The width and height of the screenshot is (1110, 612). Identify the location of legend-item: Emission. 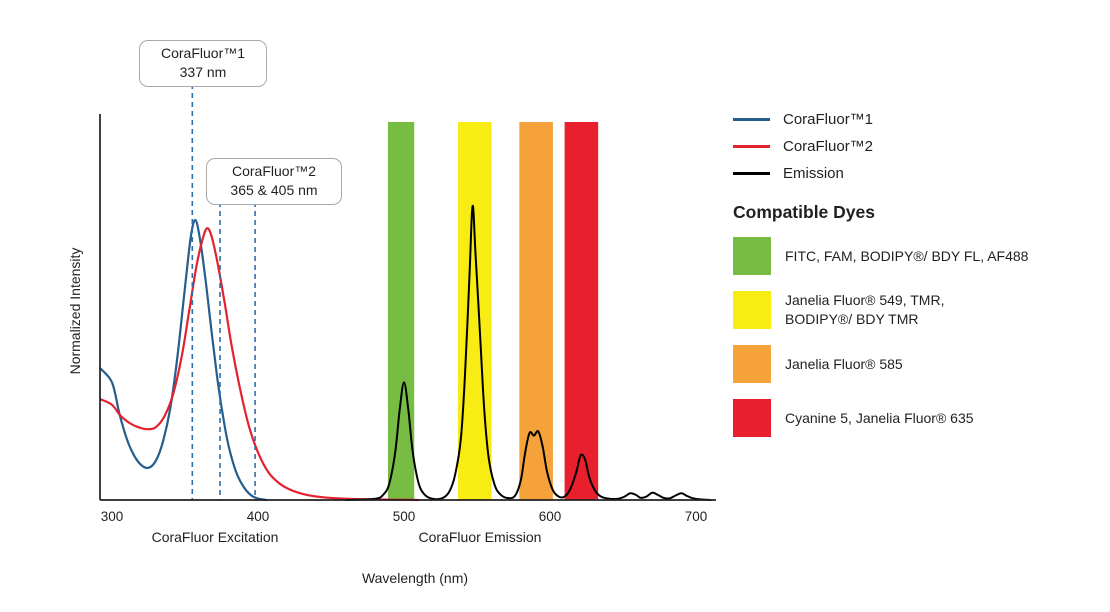
(919, 173).